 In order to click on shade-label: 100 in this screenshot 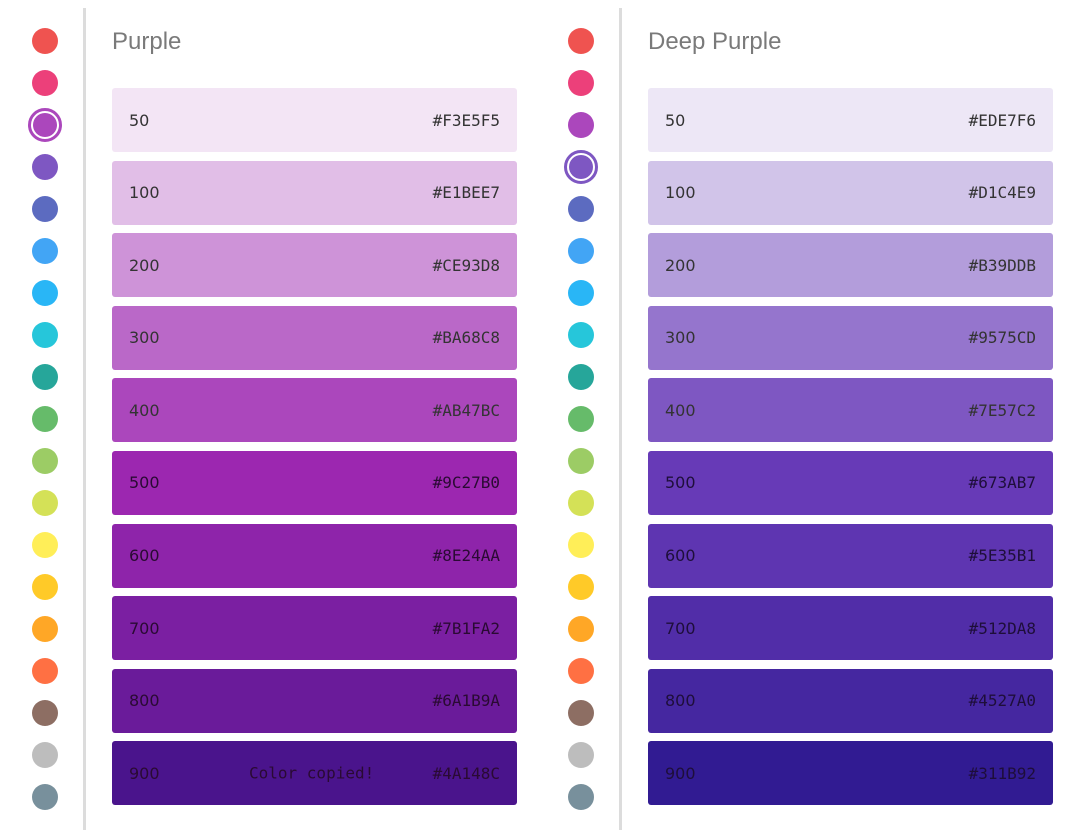, I will do `click(144, 193)`.